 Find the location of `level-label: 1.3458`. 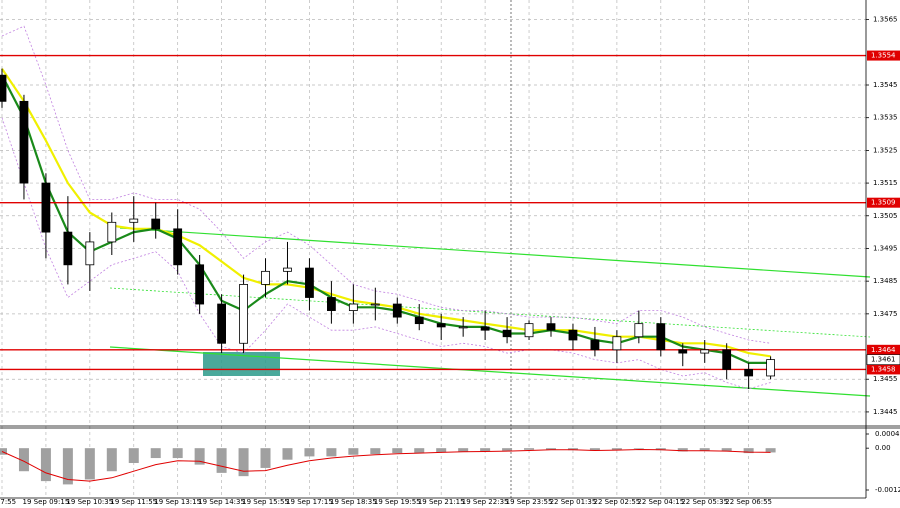

level-label: 1.3458 is located at coordinates (883, 369).